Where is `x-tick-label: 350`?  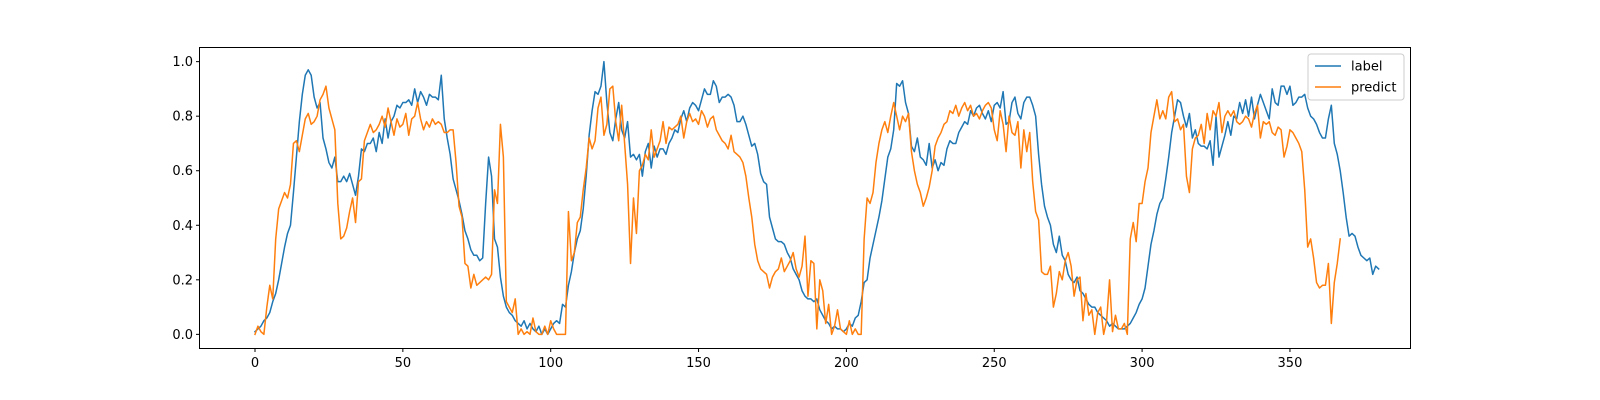 x-tick-label: 350 is located at coordinates (1290, 363).